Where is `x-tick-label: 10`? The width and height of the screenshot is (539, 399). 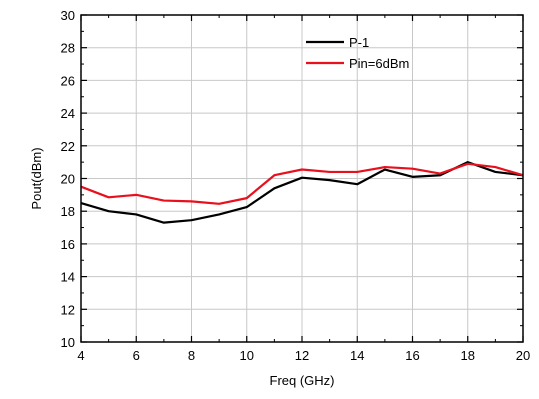
x-tick-label: 10 is located at coordinates (247, 355).